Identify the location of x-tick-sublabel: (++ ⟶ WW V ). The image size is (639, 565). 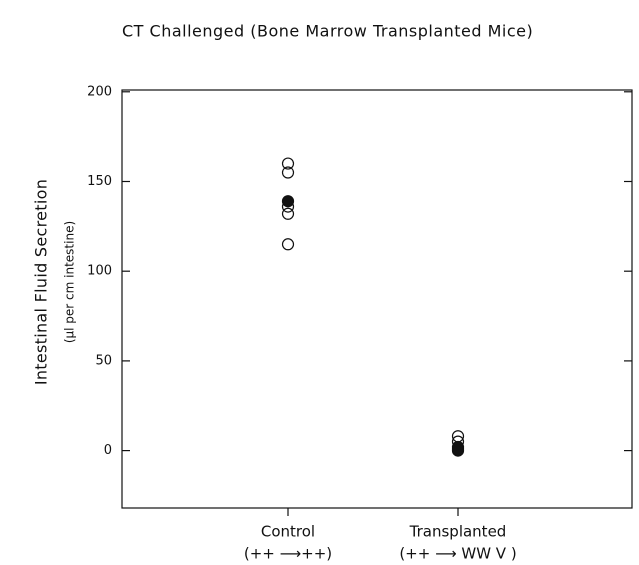
(457, 554).